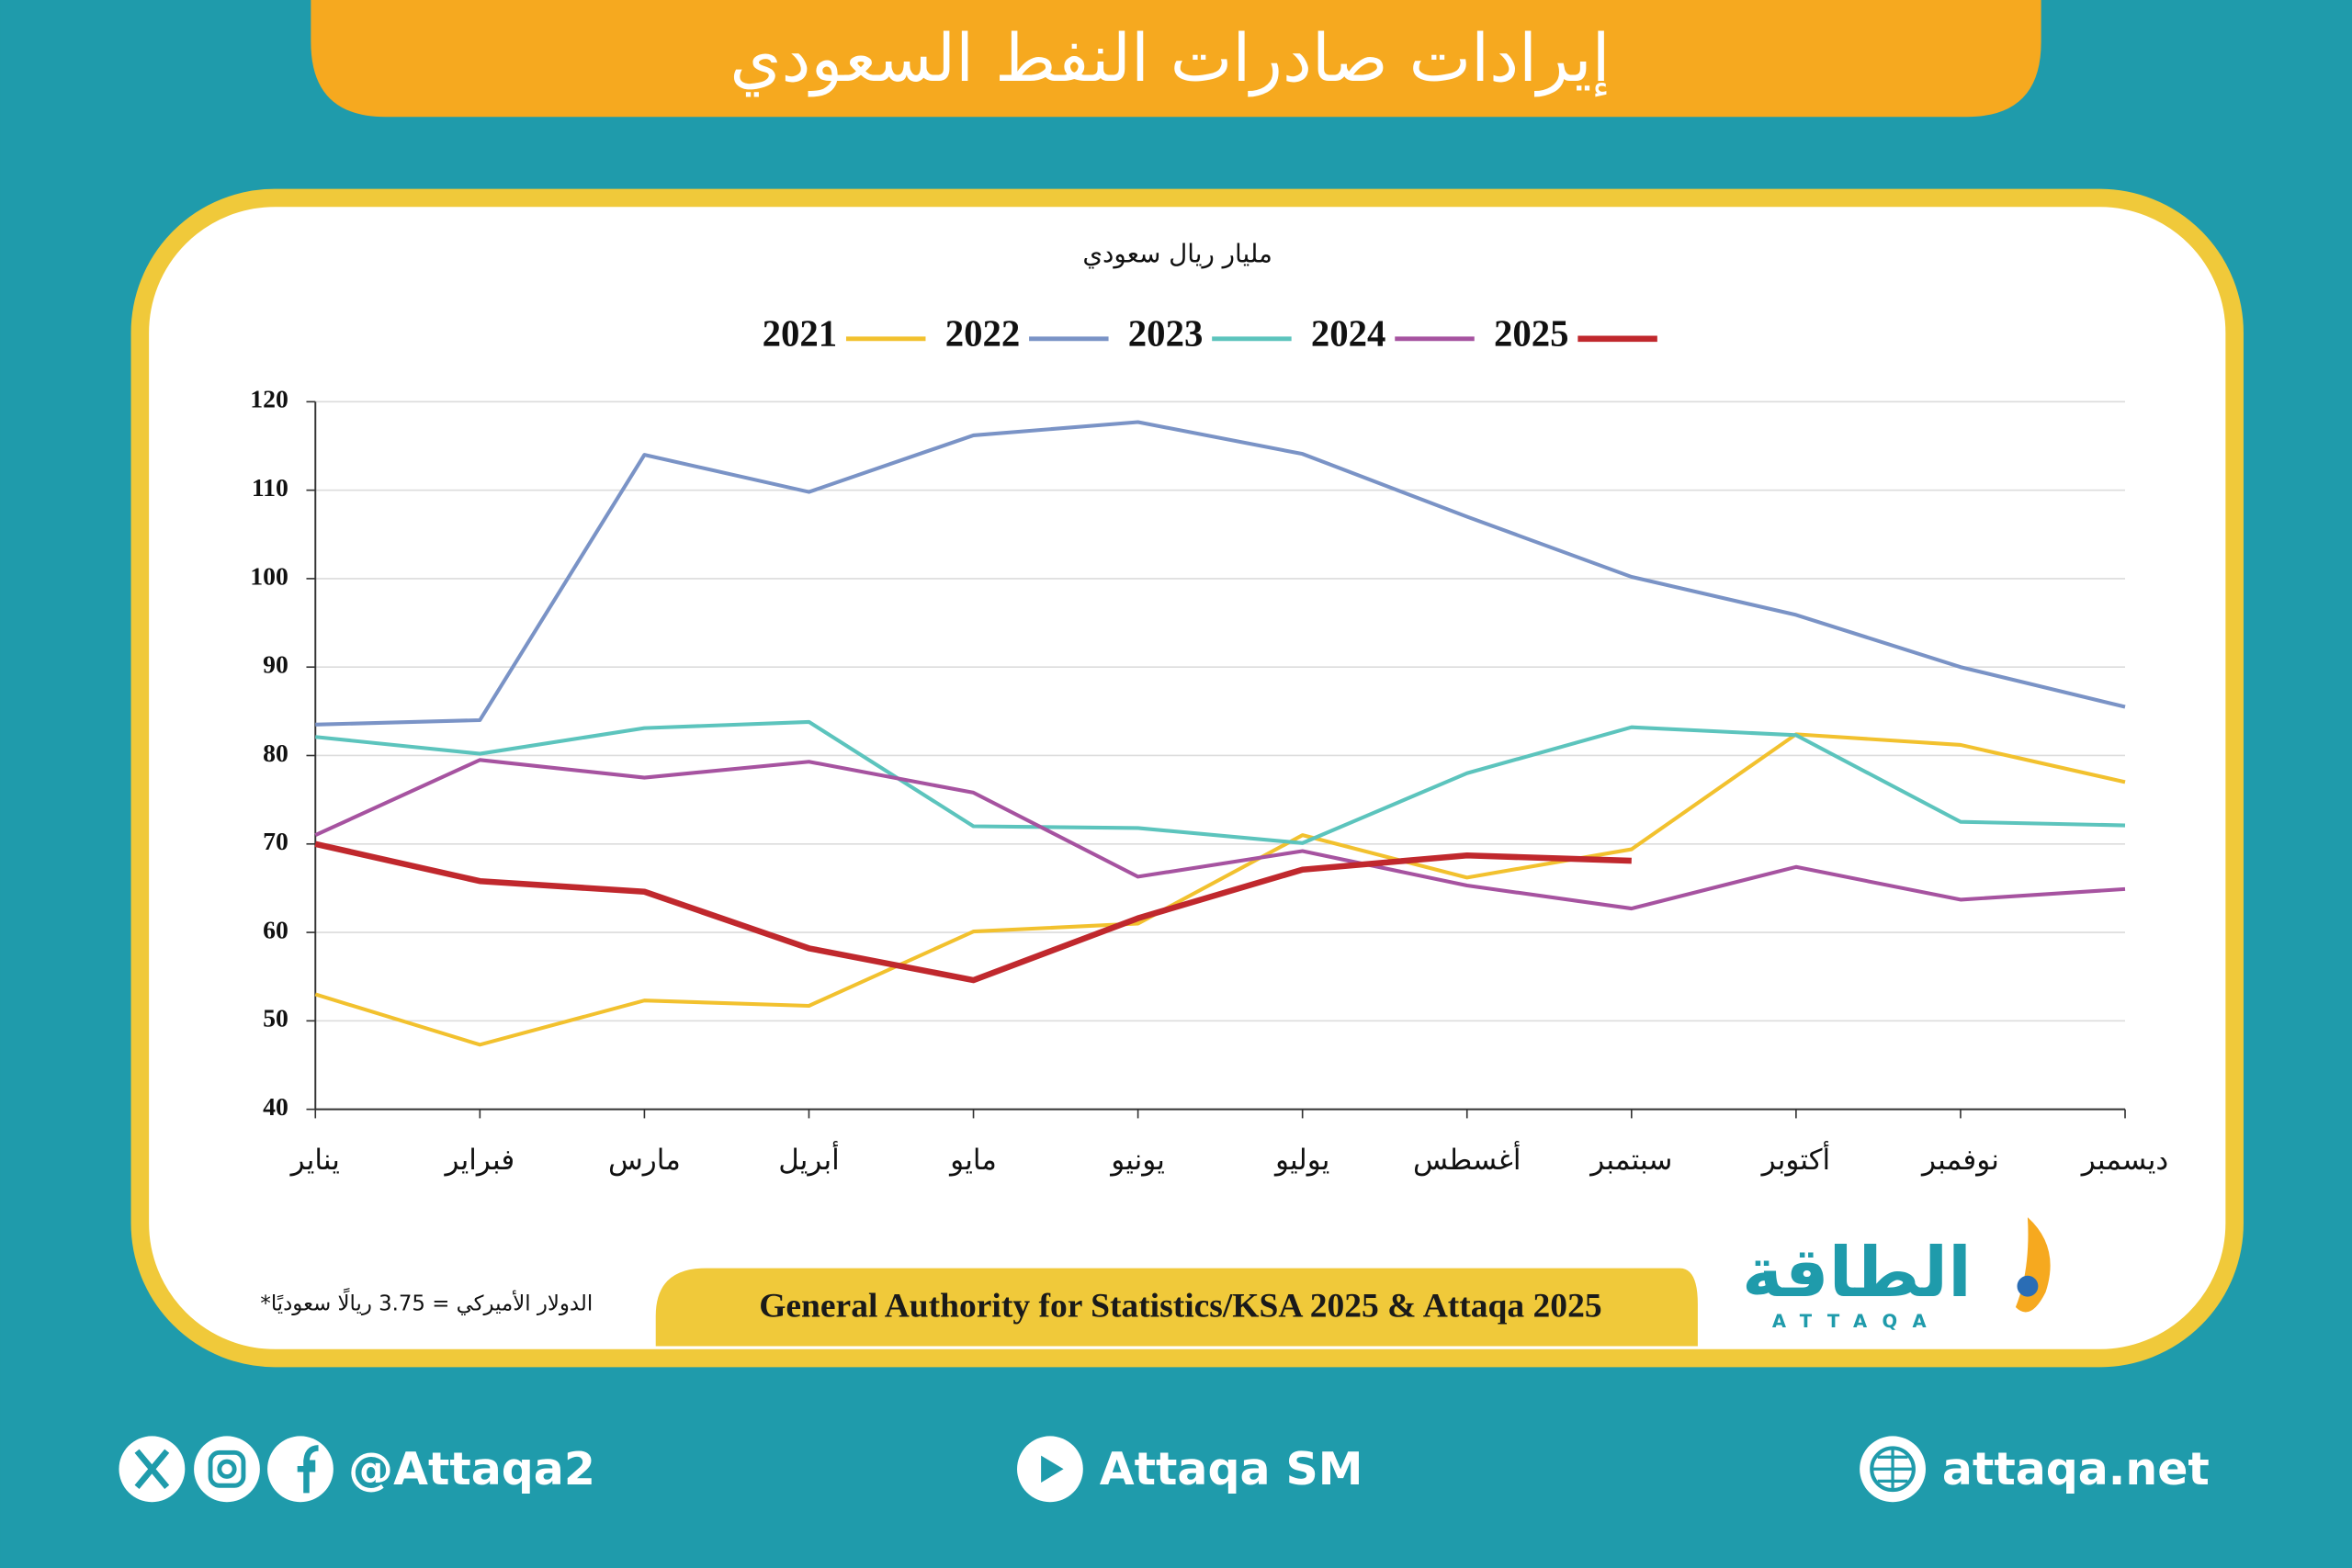 The height and width of the screenshot is (1568, 2352). What do you see at coordinates (1795, 1159) in the screenshot?
I see `x-tick-label: أكتوبر` at bounding box center [1795, 1159].